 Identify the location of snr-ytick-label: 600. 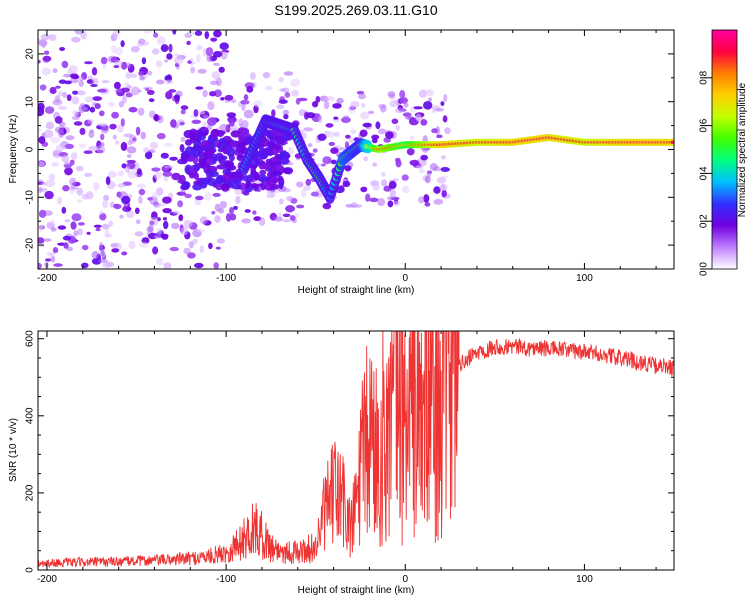
(30, 338).